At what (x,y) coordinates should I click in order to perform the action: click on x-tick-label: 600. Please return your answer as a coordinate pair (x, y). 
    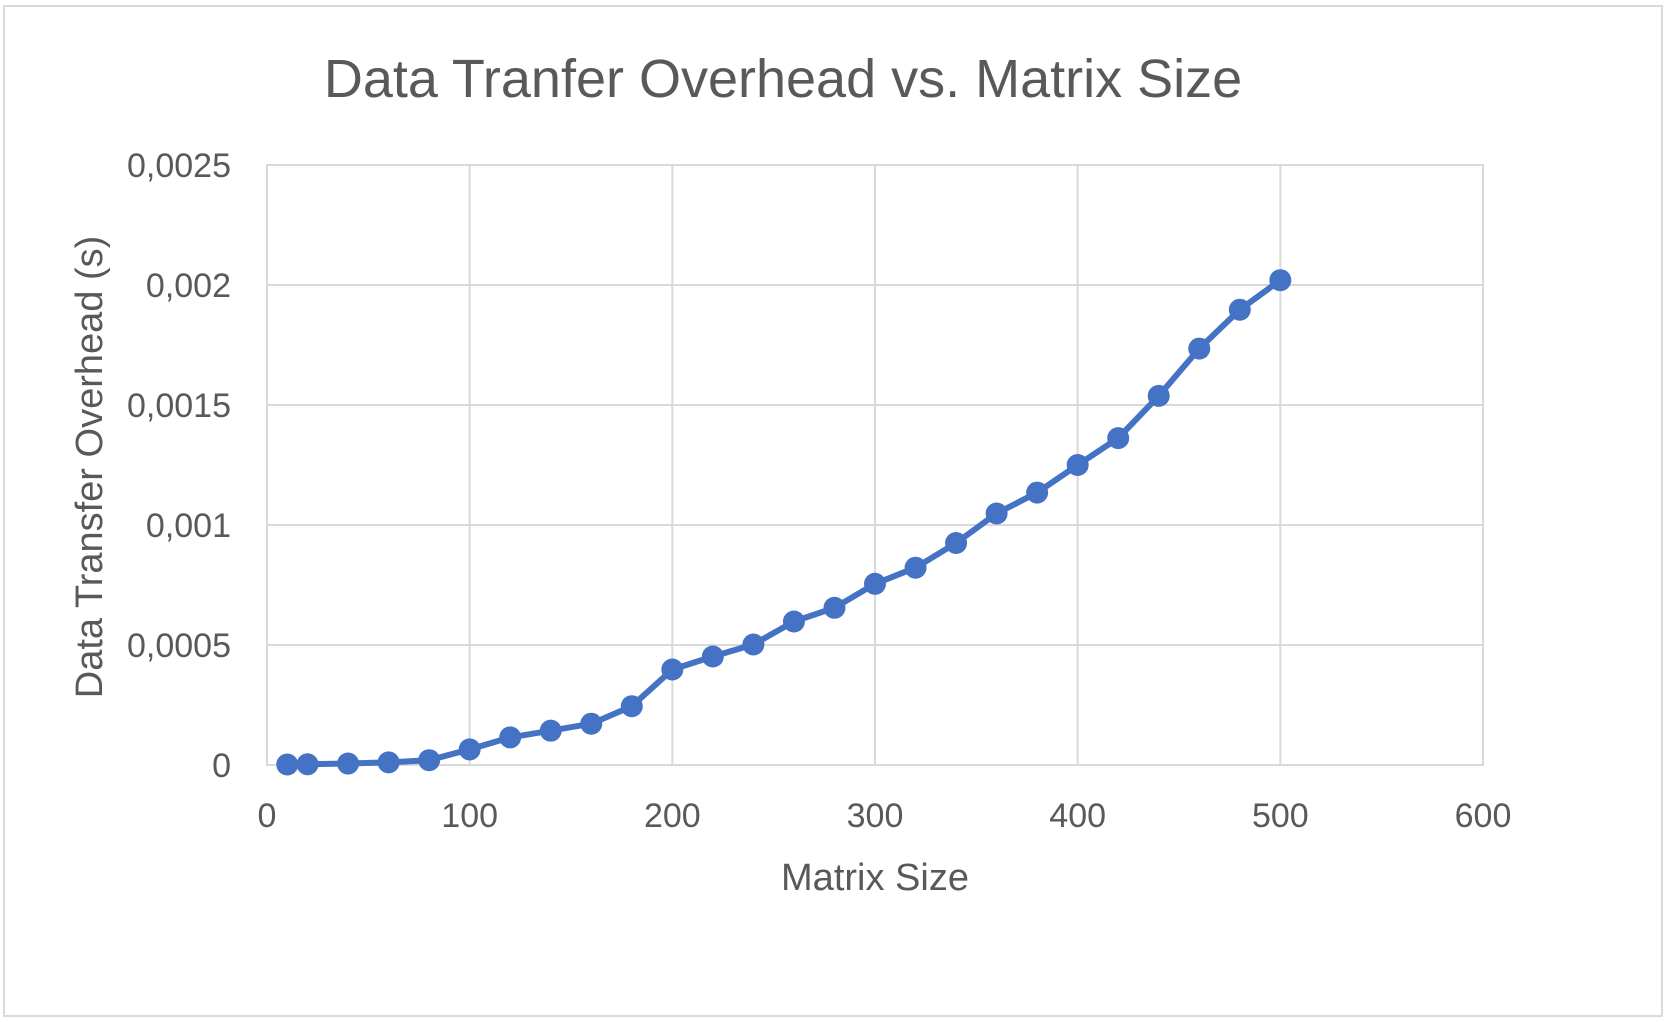
    Looking at the image, I should click on (1483, 816).